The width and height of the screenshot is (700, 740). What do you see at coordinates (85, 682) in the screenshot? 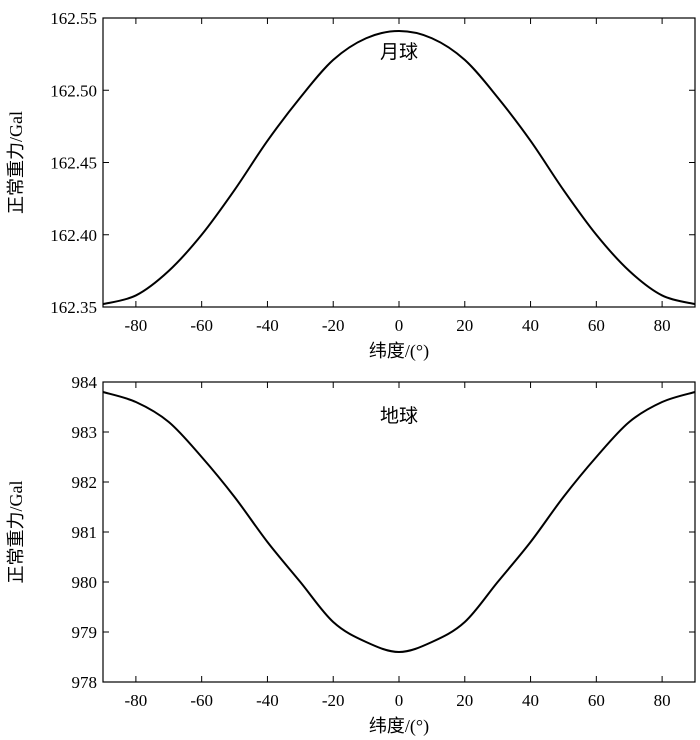
I see `y-tick-label: 978` at bounding box center [85, 682].